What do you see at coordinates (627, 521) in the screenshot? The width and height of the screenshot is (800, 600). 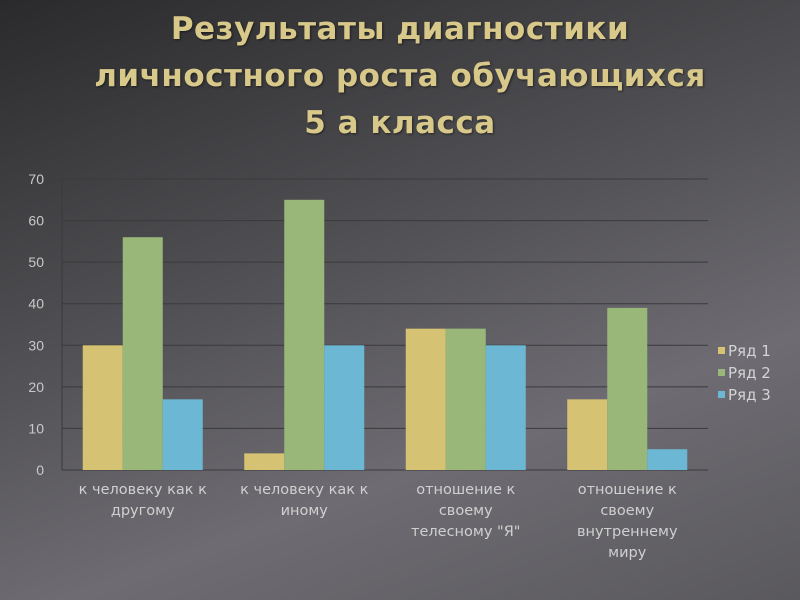 I see `x-category-label: отношение к своему внутреннему миру` at bounding box center [627, 521].